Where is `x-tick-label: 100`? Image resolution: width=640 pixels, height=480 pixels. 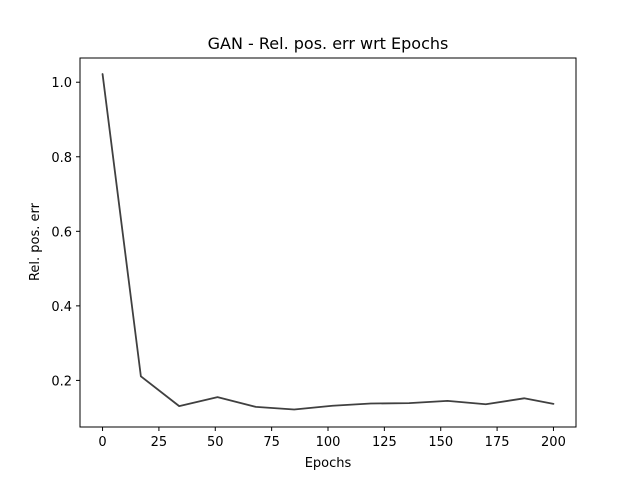
x-tick-label: 100 is located at coordinates (328, 442).